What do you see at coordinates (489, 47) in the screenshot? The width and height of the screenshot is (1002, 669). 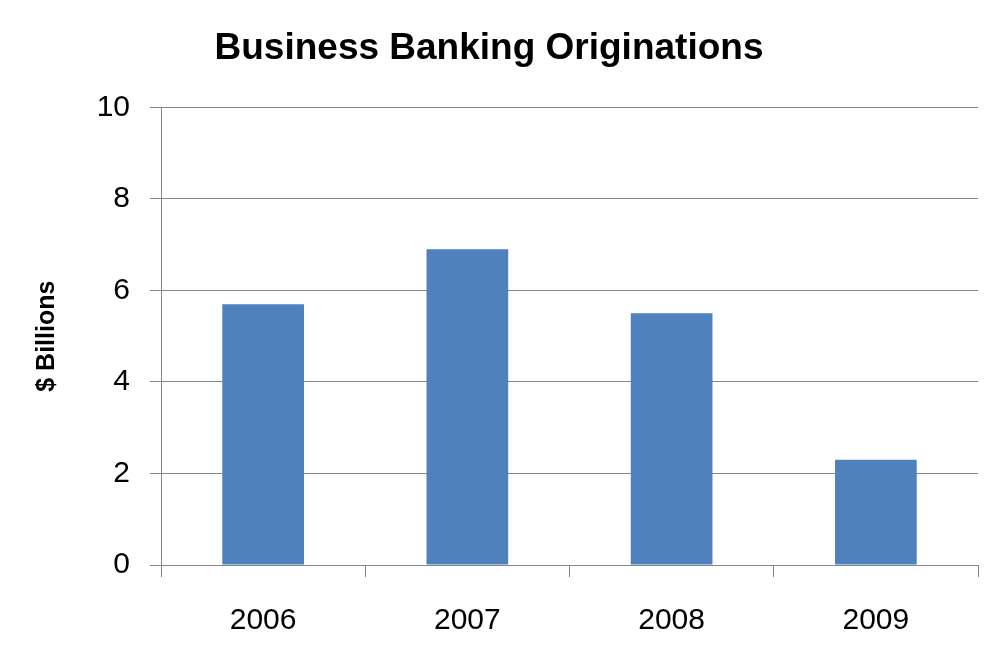 I see `chart-title: Business Banking Originations` at bounding box center [489, 47].